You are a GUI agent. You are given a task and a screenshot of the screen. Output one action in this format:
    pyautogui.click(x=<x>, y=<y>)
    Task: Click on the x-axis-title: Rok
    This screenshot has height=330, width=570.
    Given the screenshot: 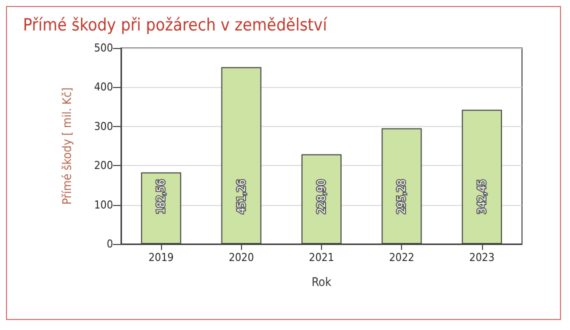 What is the action you would take?
    pyautogui.click(x=322, y=282)
    